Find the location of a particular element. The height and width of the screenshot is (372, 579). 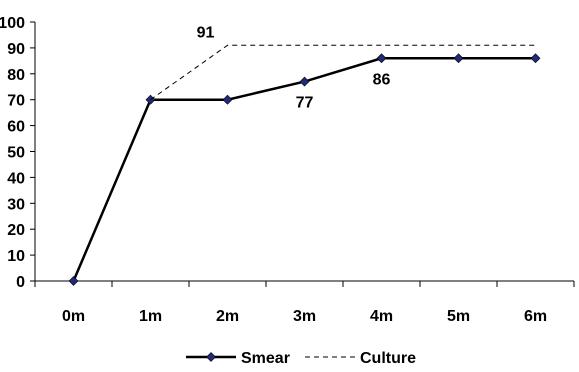

y-axis: 0 10 20 30 40 50 60 70 80 90 100 is located at coordinates (18, 153).